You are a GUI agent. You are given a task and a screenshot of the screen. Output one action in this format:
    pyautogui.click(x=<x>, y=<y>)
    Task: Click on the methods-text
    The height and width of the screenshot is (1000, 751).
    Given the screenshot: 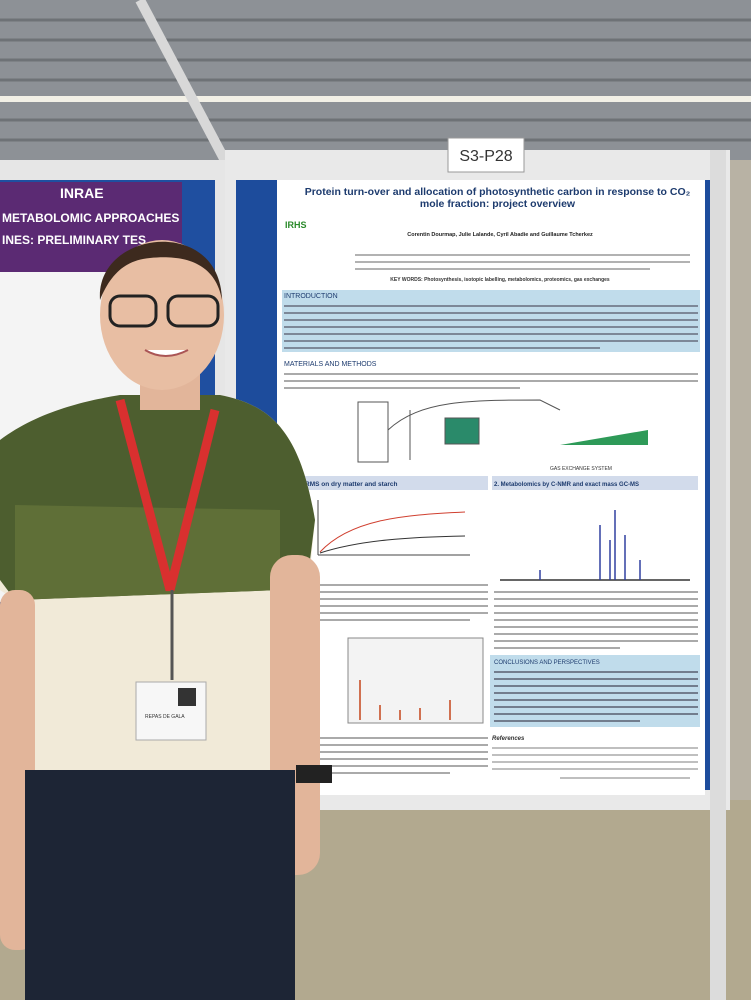 What is the action you would take?
    pyautogui.click(x=491, y=381)
    